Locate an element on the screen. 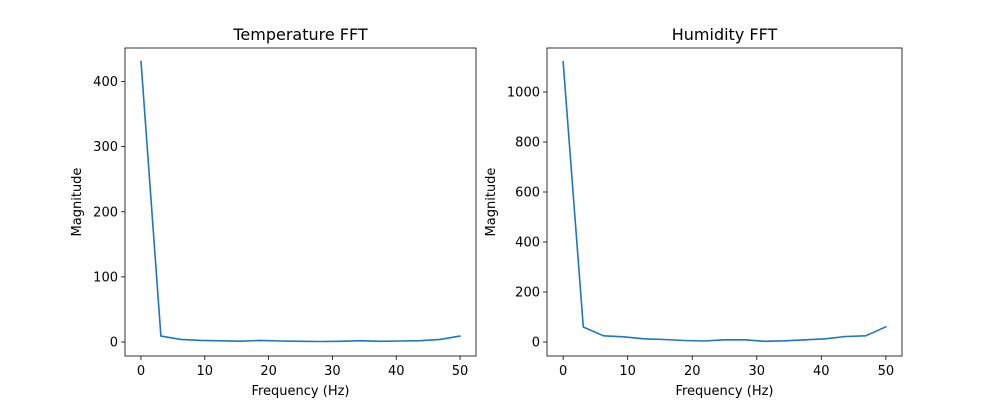  chart-title: Temperature FFT is located at coordinates (300, 34).